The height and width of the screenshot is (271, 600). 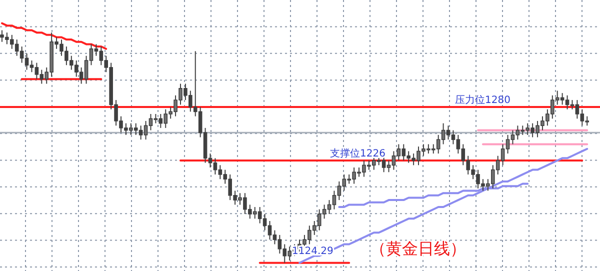 I want to click on annotation: （黄金日线）, so click(x=418, y=248).